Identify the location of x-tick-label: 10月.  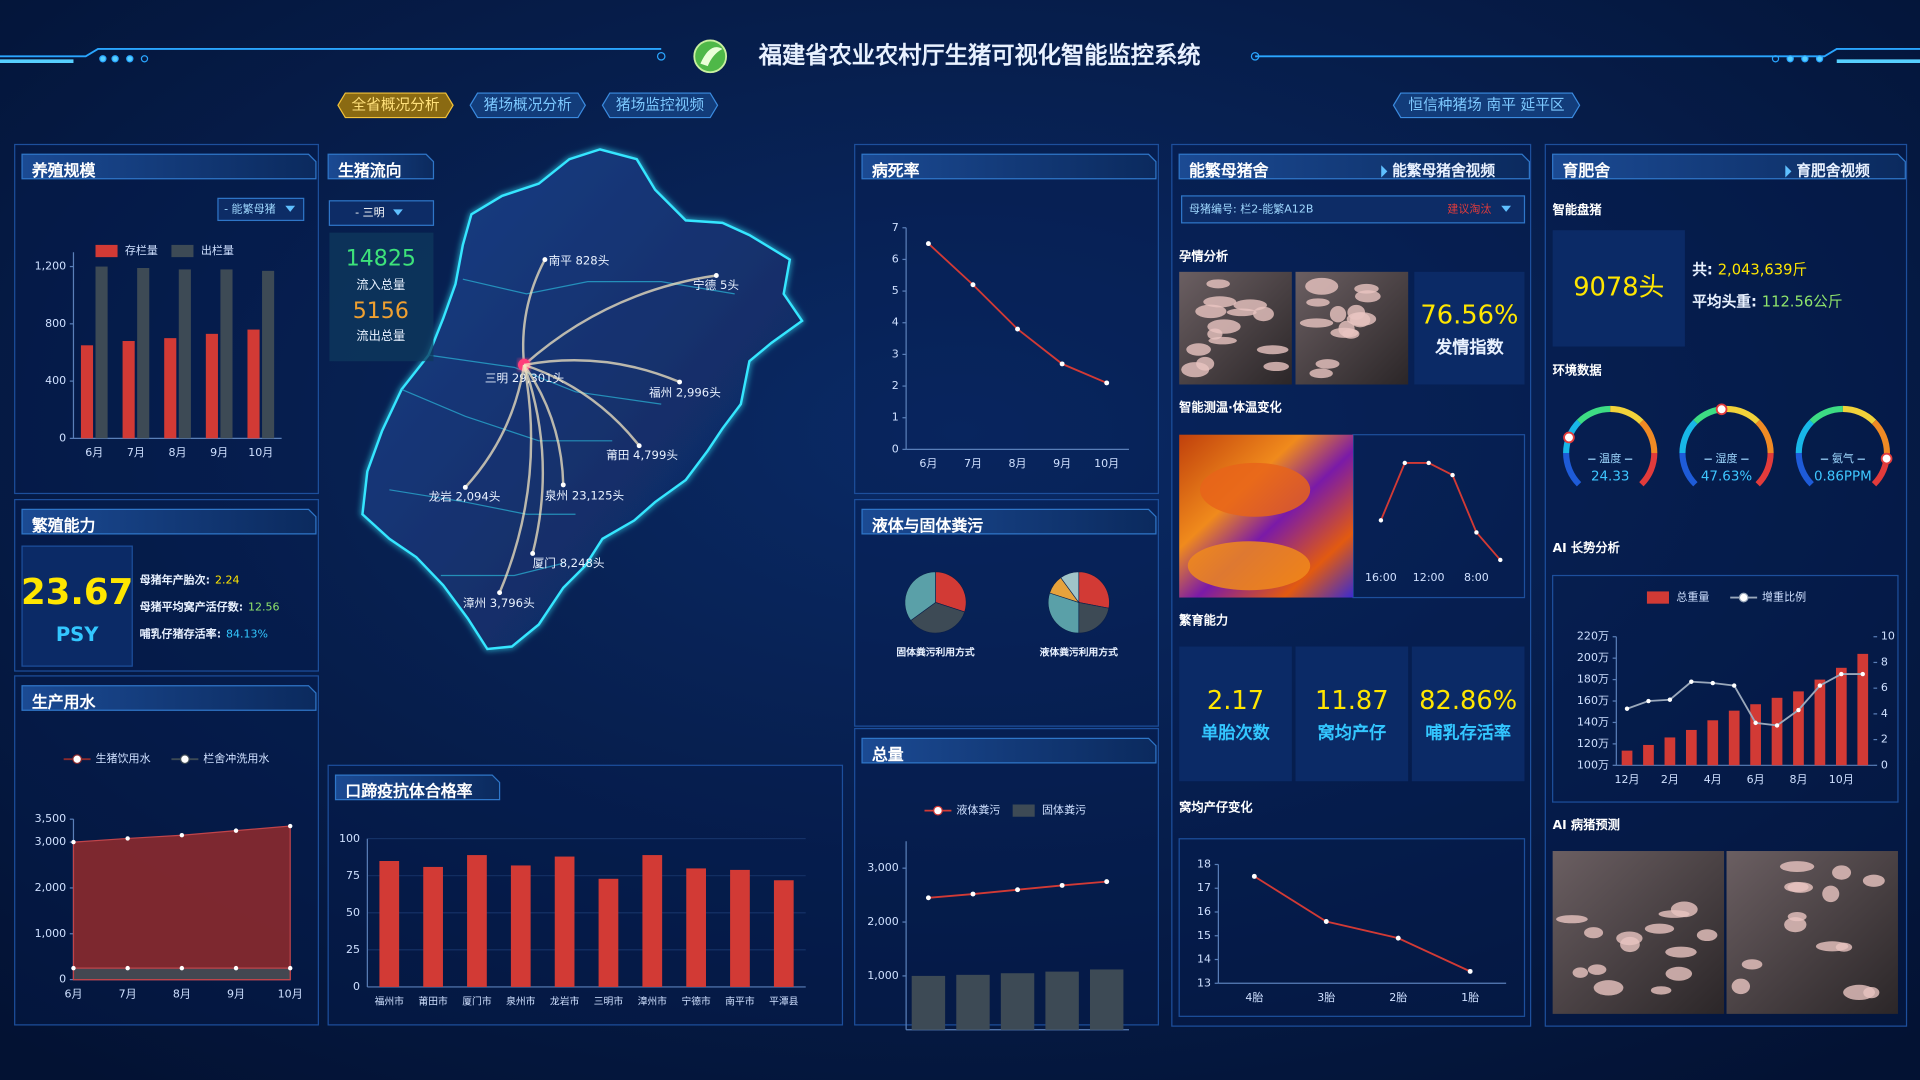
(290, 993).